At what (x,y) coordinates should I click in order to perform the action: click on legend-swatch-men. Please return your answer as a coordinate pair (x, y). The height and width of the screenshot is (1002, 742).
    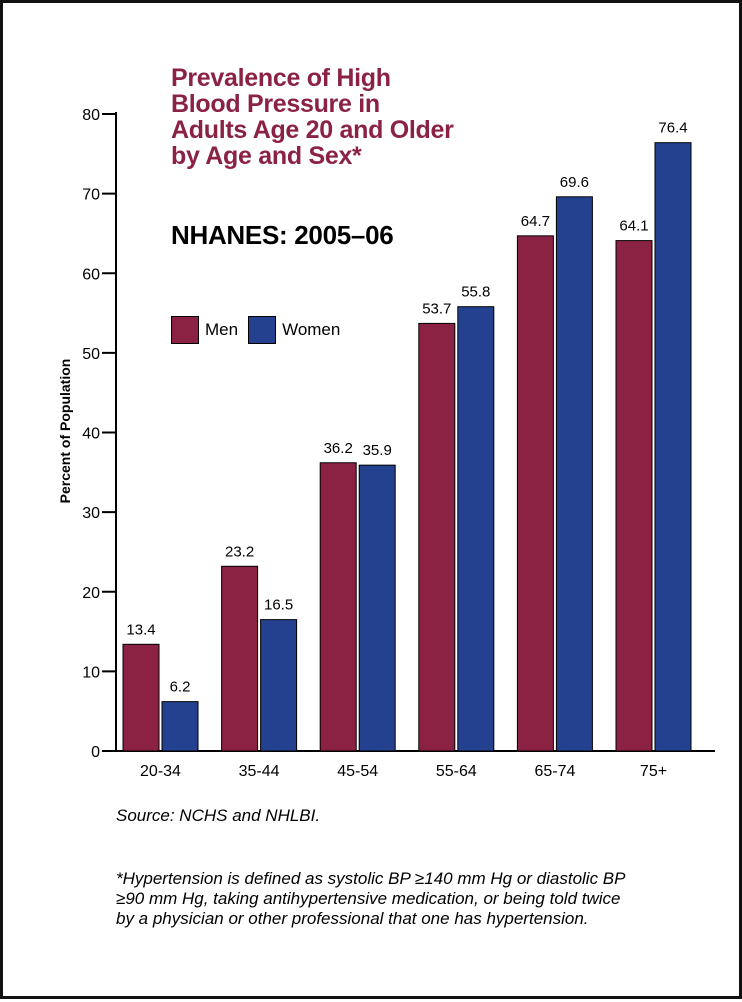
    Looking at the image, I should click on (185, 330).